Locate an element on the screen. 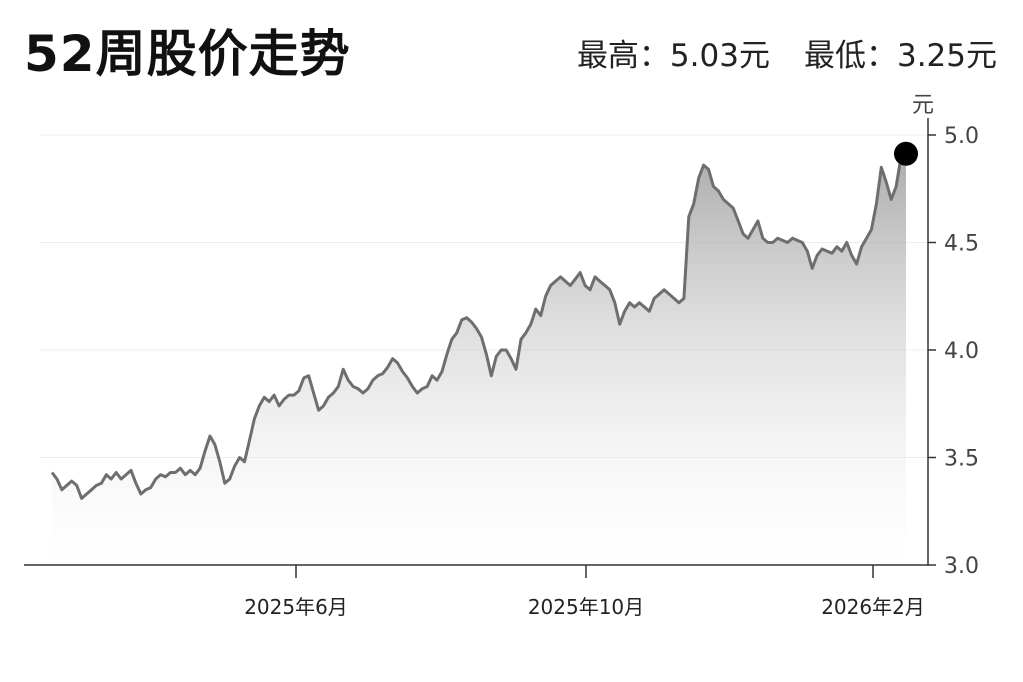  y-axis-unit-label: 元 is located at coordinates (923, 105).